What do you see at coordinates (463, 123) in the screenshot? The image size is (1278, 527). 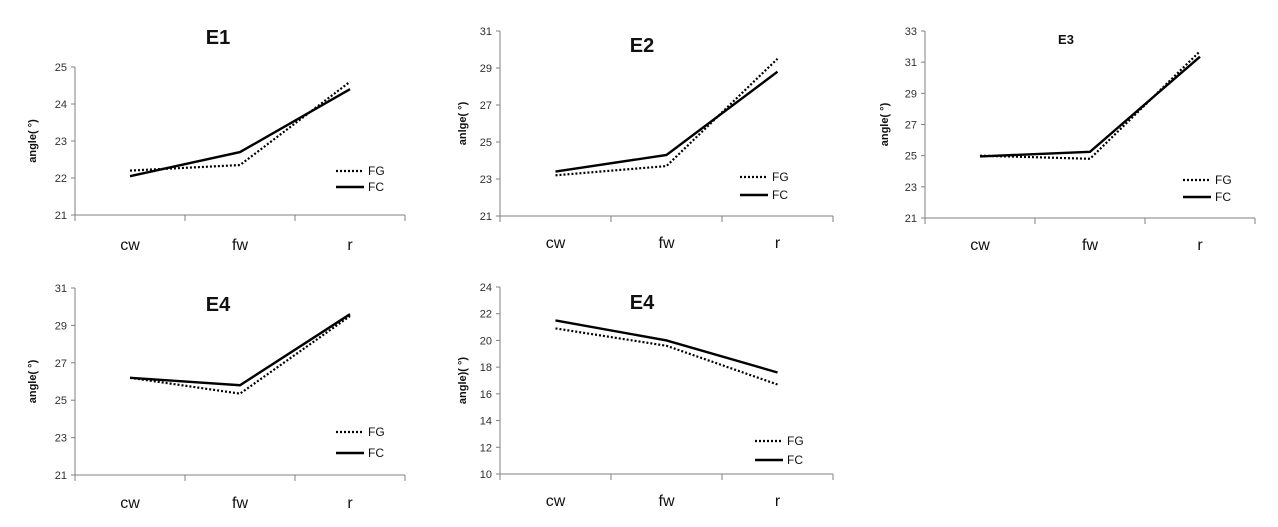 I see `y-axis-label: anlge( °)` at bounding box center [463, 123].